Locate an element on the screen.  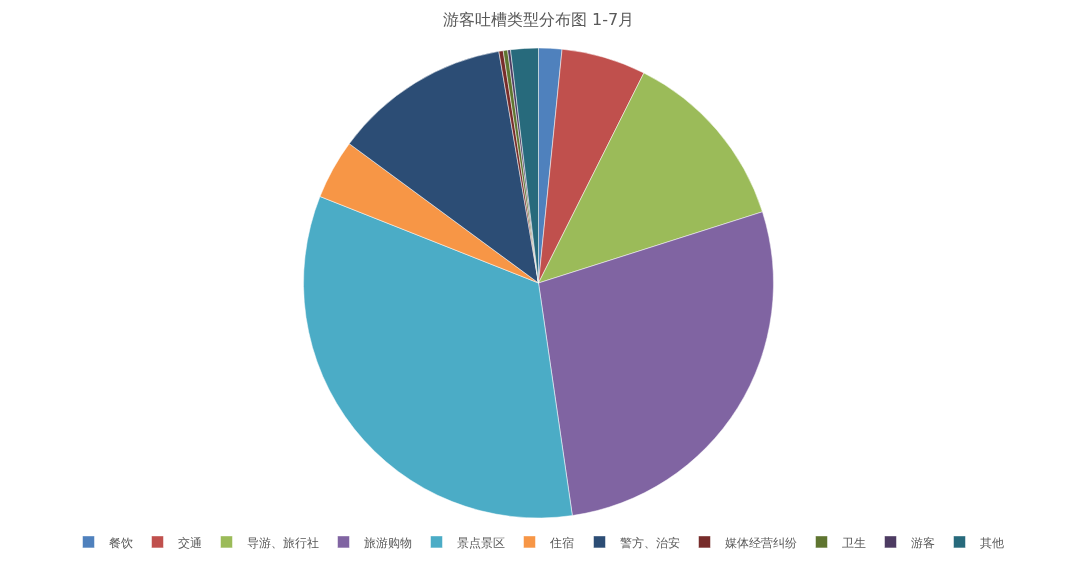
legend-label: 警方、治安 is located at coordinates (649, 542).